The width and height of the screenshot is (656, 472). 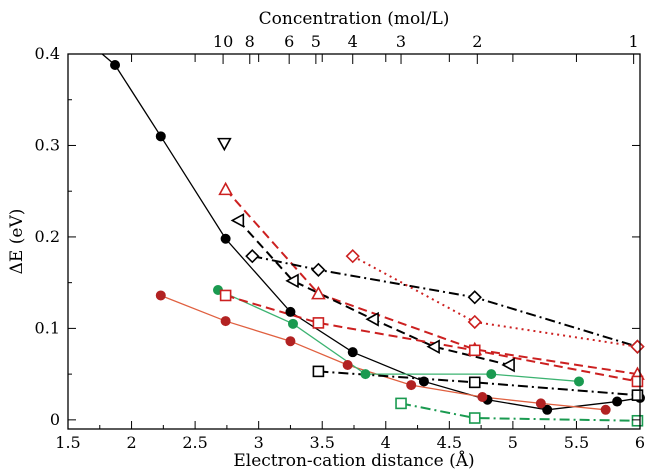 What do you see at coordinates (223, 41) in the screenshot?
I see `top-tick-label: 10` at bounding box center [223, 41].